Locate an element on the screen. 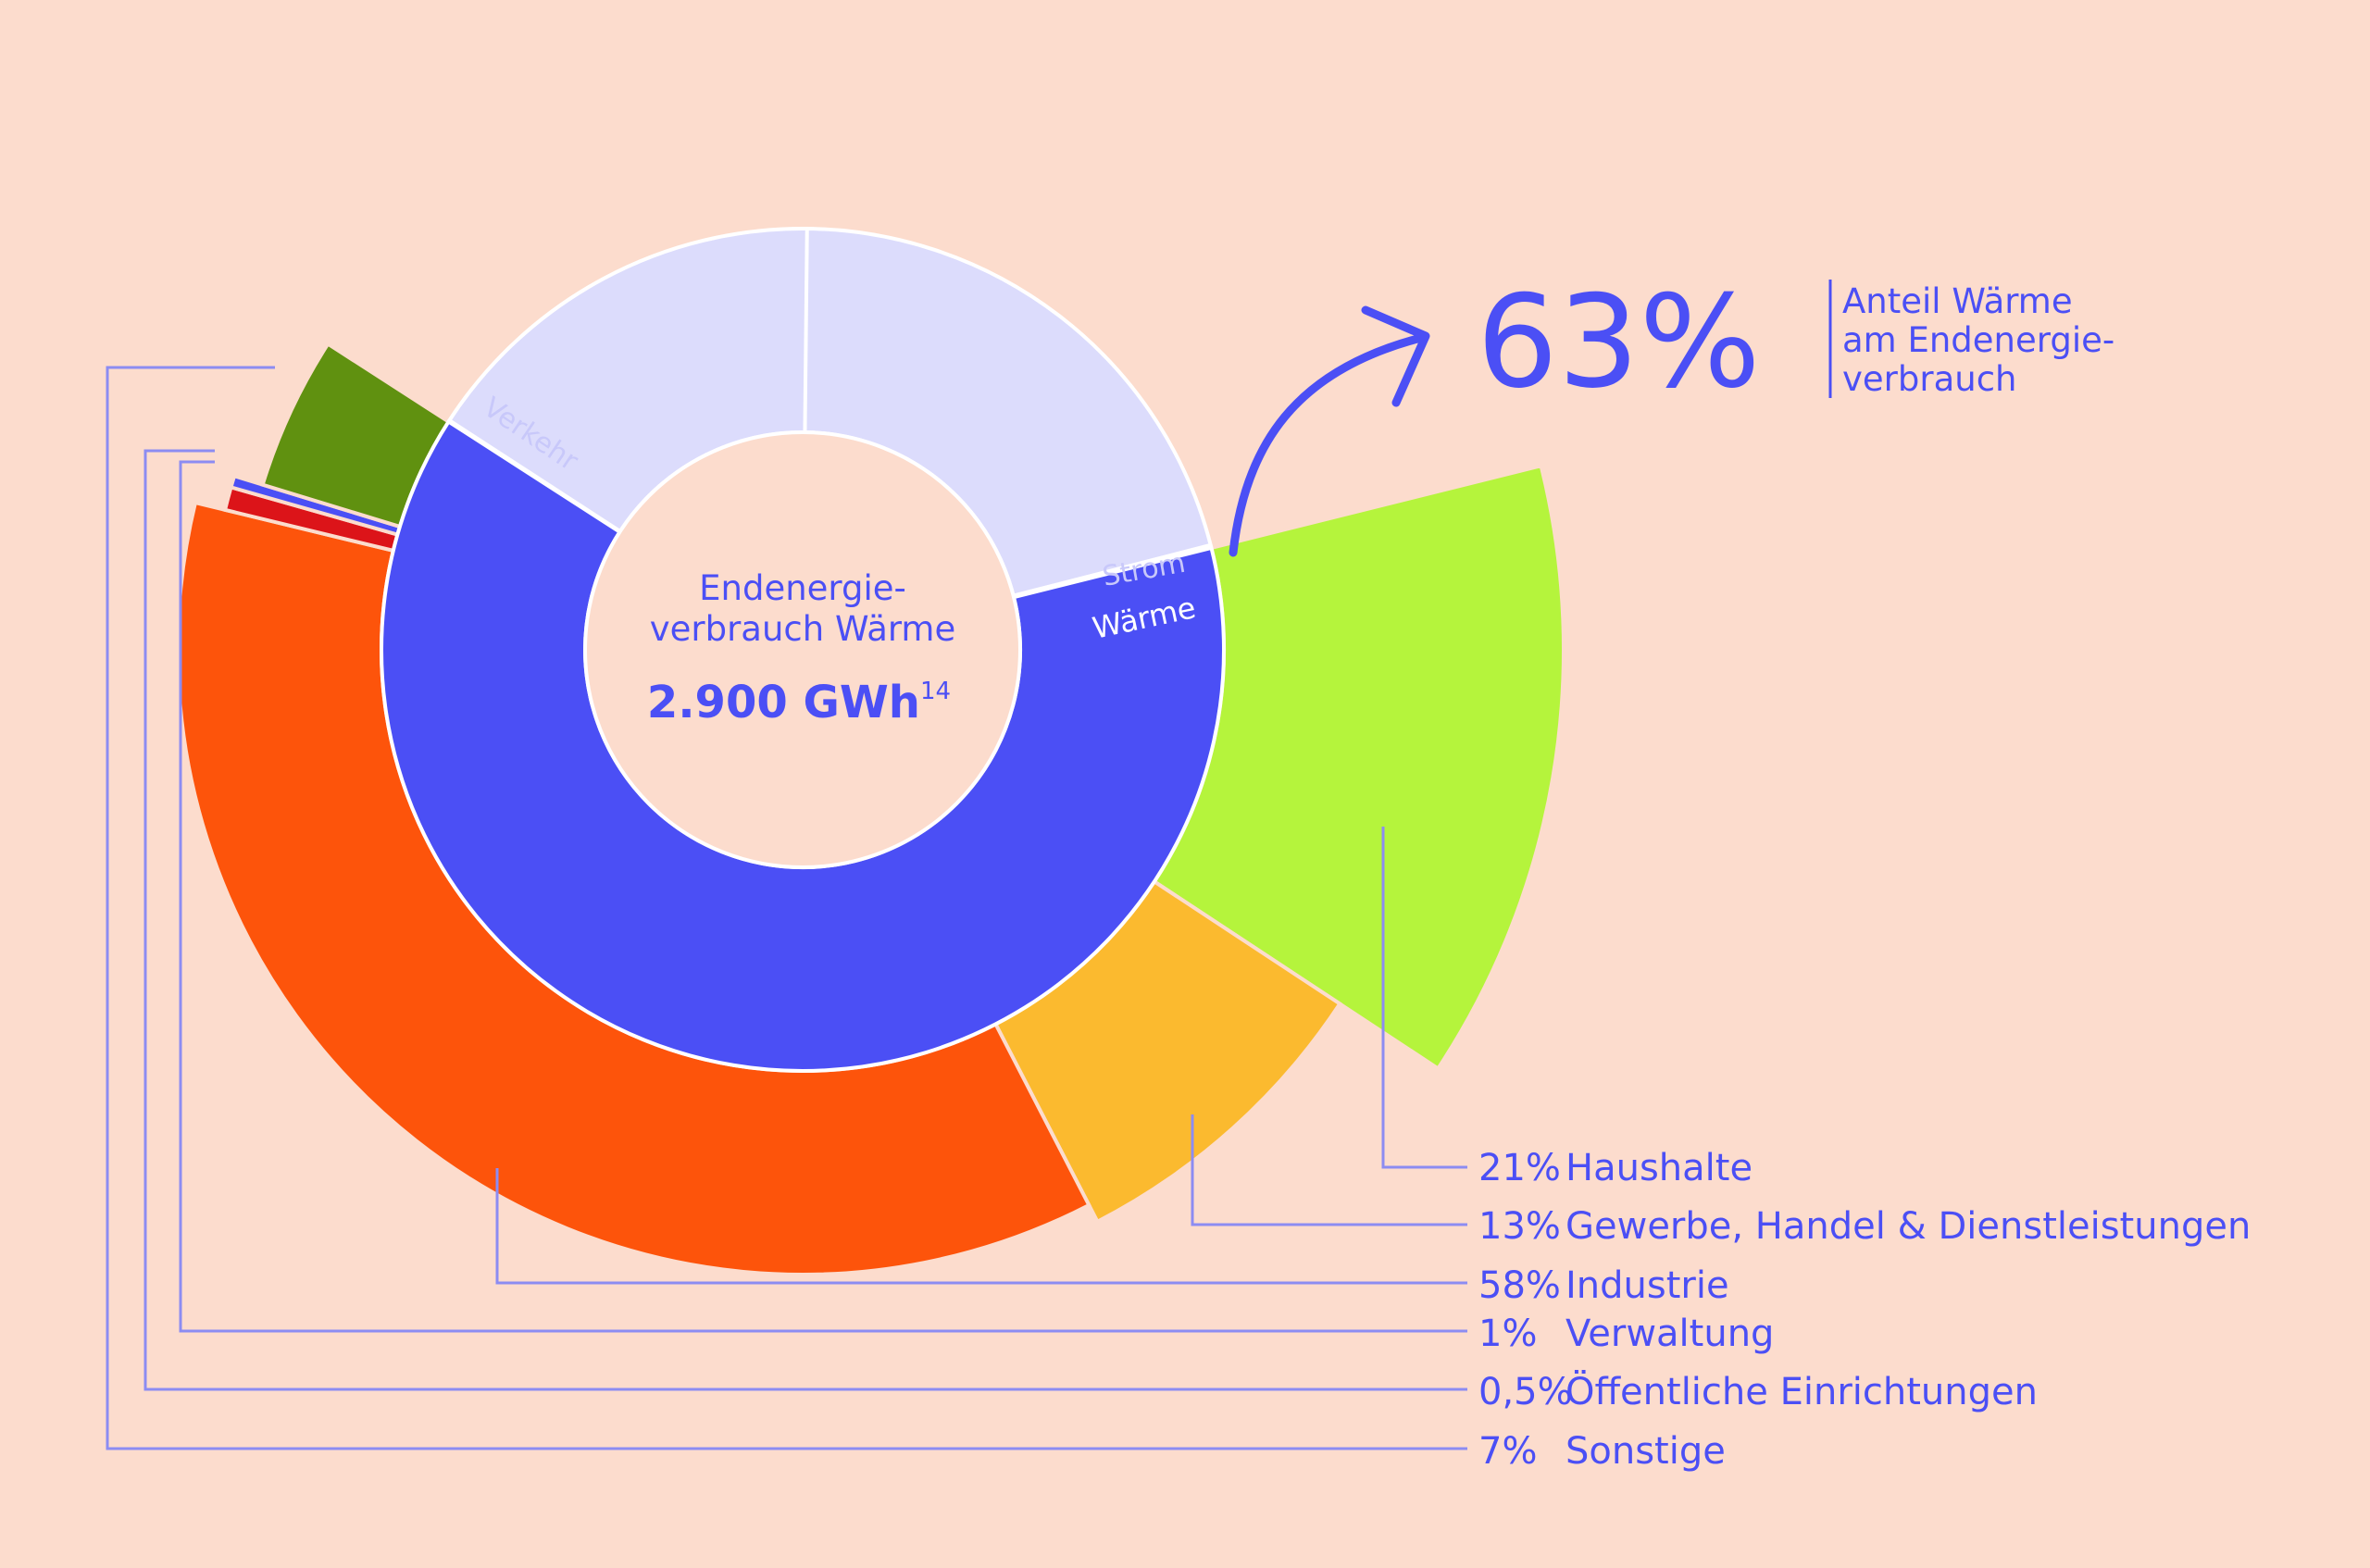 The height and width of the screenshot is (1568, 2370). legend-label: Industrie is located at coordinates (1647, 1285).